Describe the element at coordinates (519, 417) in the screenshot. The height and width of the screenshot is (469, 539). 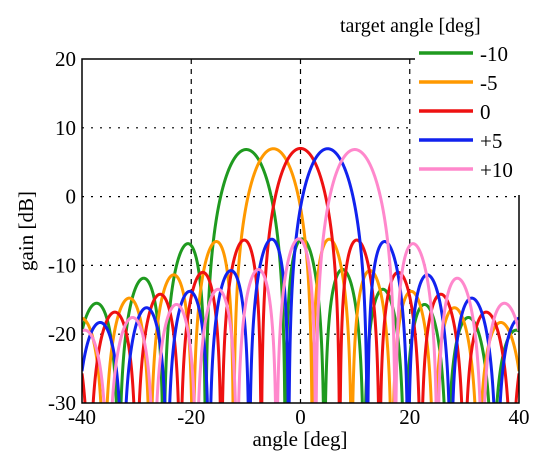
I see `x-tick-label: 40` at that location.